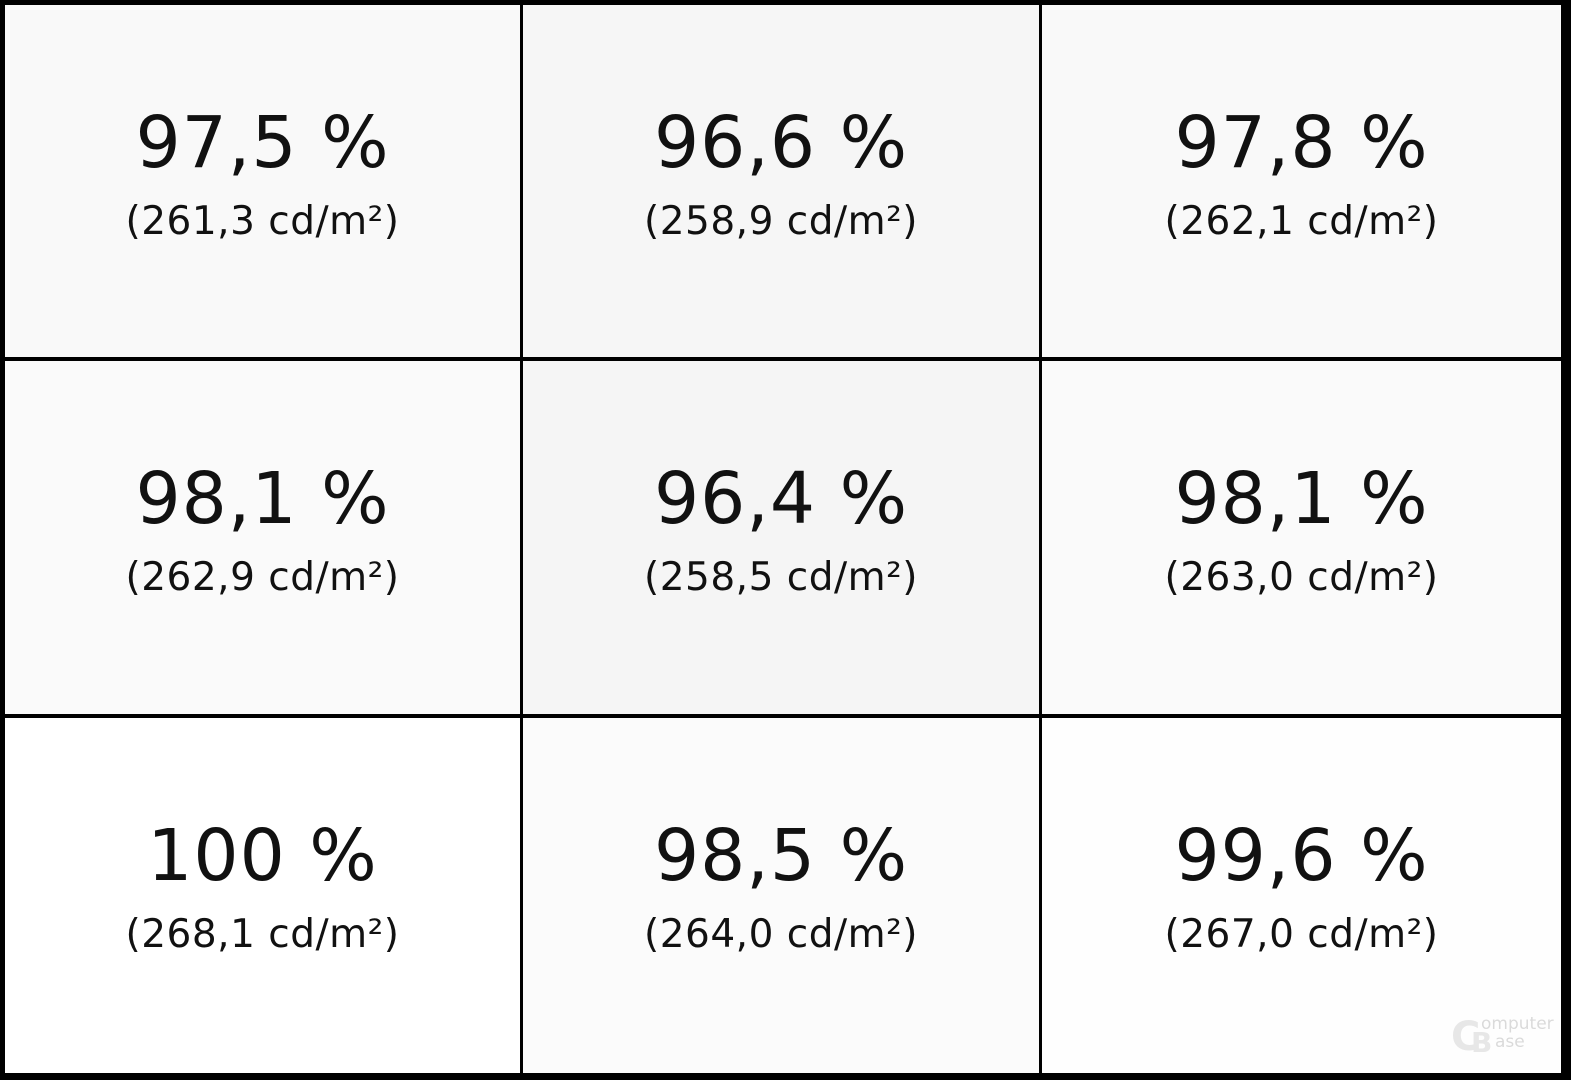 The width and height of the screenshot is (1571, 1080). I want to click on cell-bottom-center: 98,5 % (264,0 cd/m²), so click(781, 895).